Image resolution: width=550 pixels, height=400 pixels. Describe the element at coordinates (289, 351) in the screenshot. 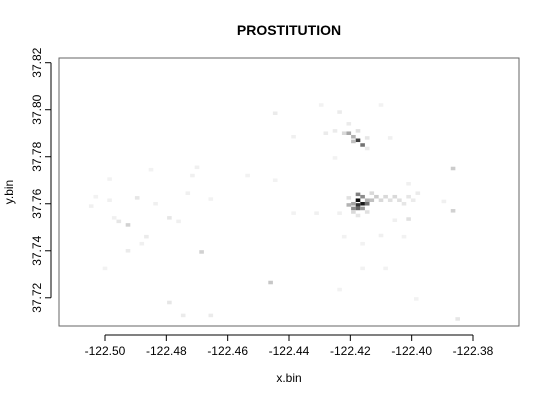

I see `x-tick-label: -122.44` at that location.